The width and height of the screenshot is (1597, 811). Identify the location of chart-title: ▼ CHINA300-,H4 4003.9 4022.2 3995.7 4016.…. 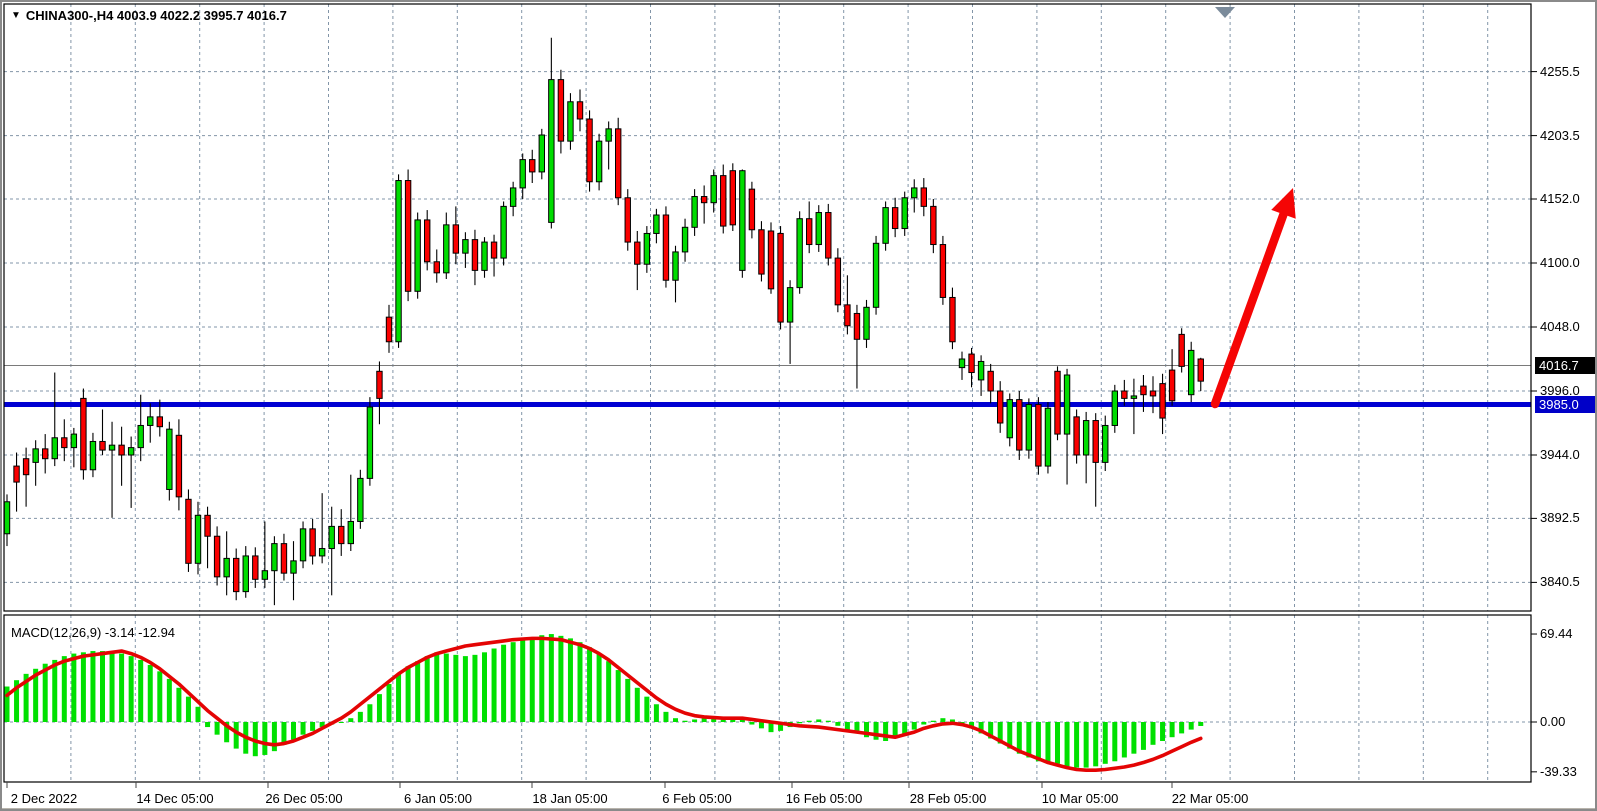
(149, 15).